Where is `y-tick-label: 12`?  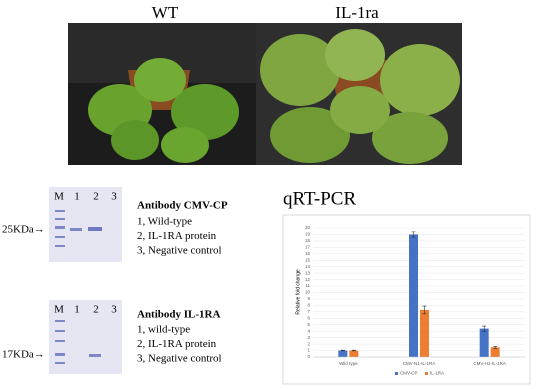 y-tick-label: 12 is located at coordinates (308, 279).